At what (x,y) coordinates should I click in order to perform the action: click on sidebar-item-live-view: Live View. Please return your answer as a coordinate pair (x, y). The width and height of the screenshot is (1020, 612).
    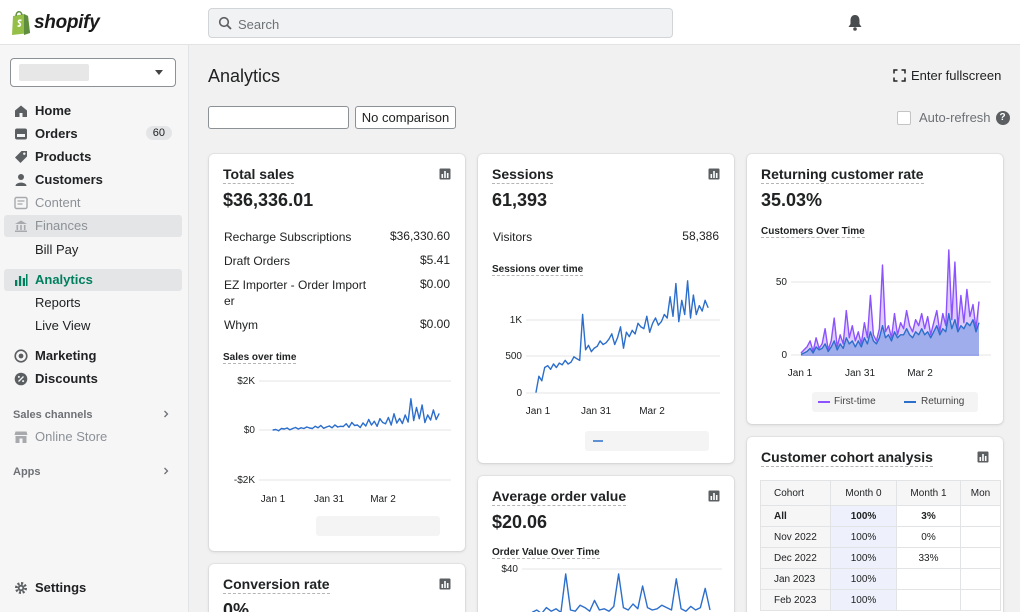
    Looking at the image, I should click on (93, 326).